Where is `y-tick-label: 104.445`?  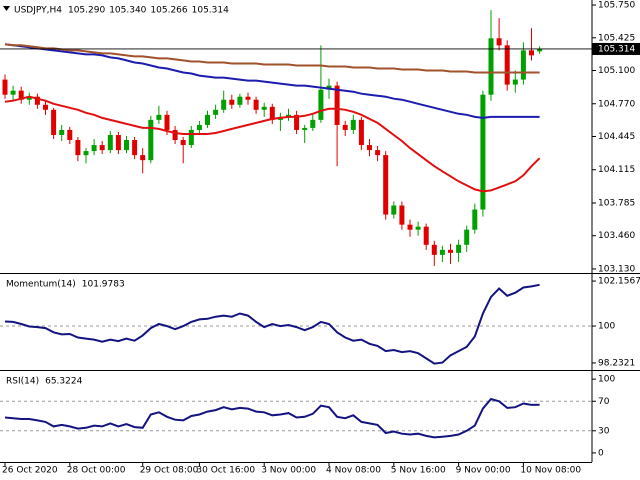
y-tick-label: 104.445 is located at coordinates (616, 137).